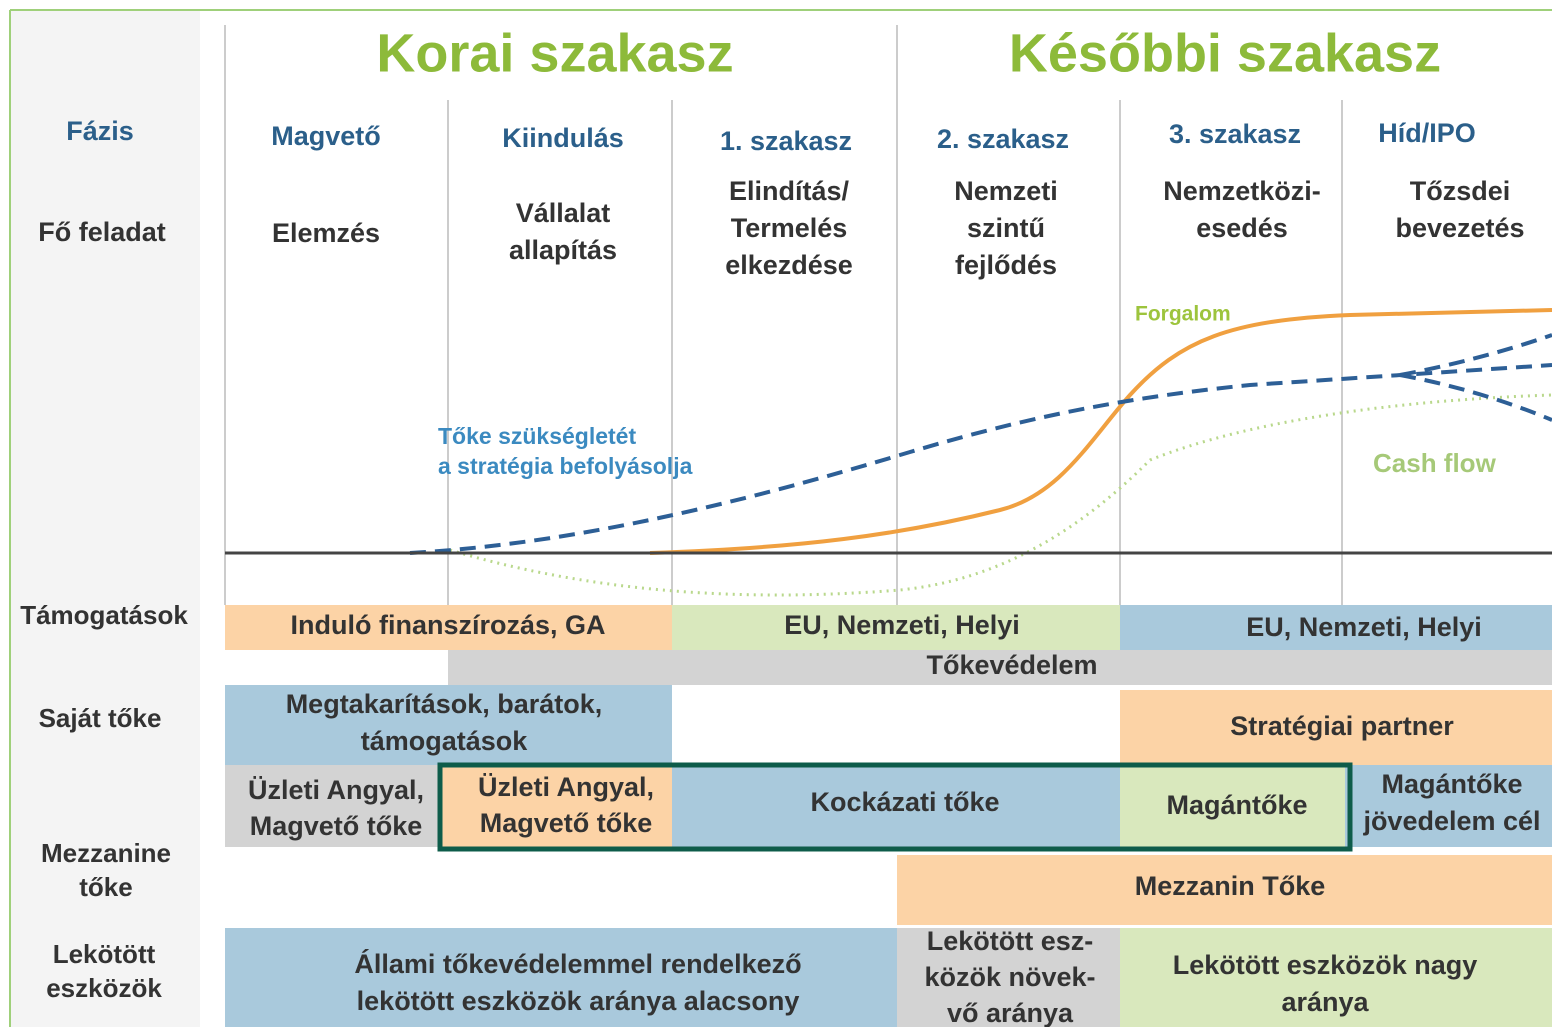 Image resolution: width=1552 pixels, height=1027 pixels. I want to click on band-label: jövedelem cél, so click(1451, 821).